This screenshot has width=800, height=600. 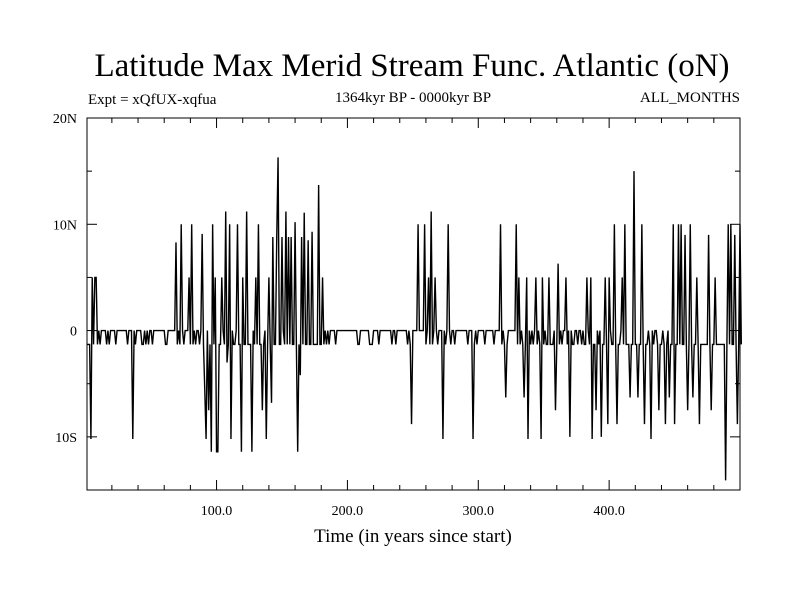 I want to click on chart-subtitle-experiment: Expt = xQfUX-xqfua, so click(x=152, y=100).